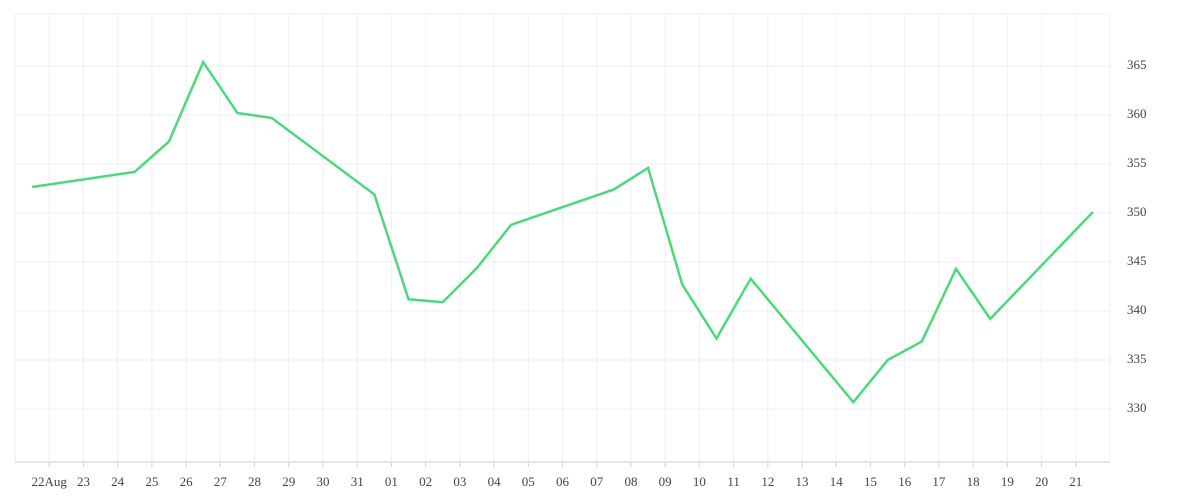 This screenshot has height=500, width=1200. What do you see at coordinates (973, 481) in the screenshot?
I see `x-tick-label: 18` at bounding box center [973, 481].